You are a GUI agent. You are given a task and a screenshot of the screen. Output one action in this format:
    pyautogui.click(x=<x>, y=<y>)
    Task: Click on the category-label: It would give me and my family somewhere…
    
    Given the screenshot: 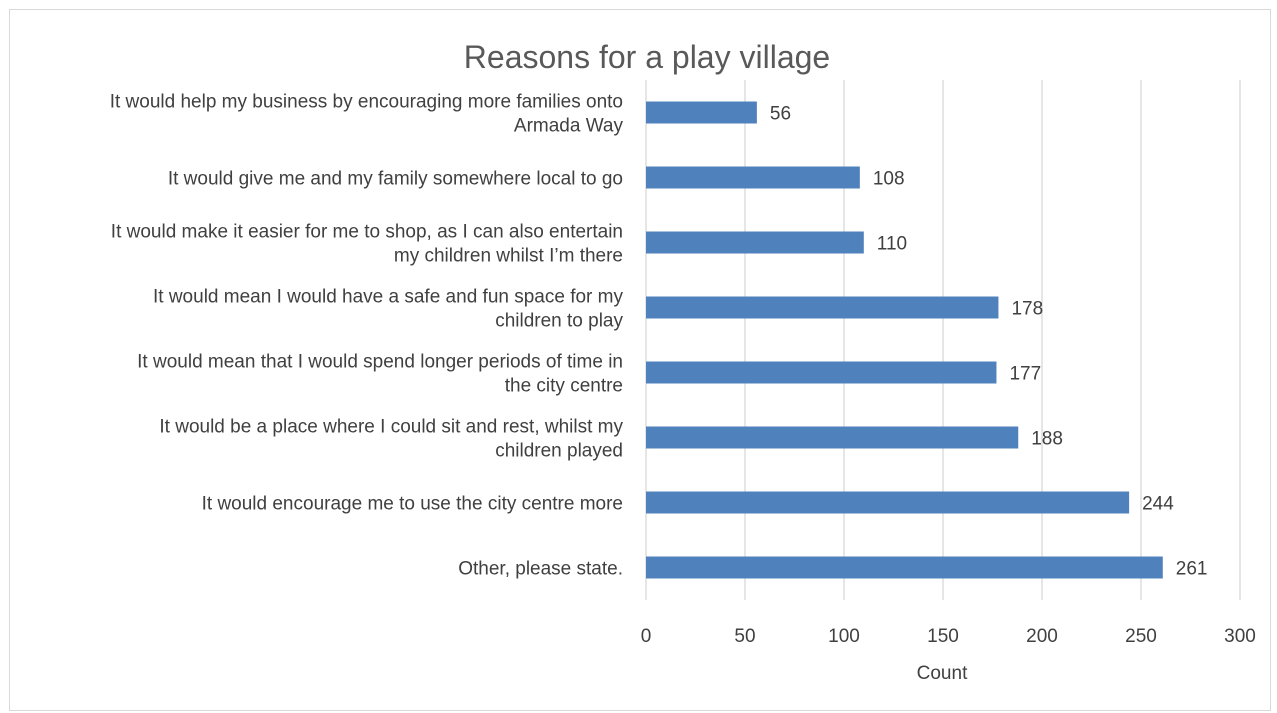 What is the action you would take?
    pyautogui.click(x=395, y=179)
    